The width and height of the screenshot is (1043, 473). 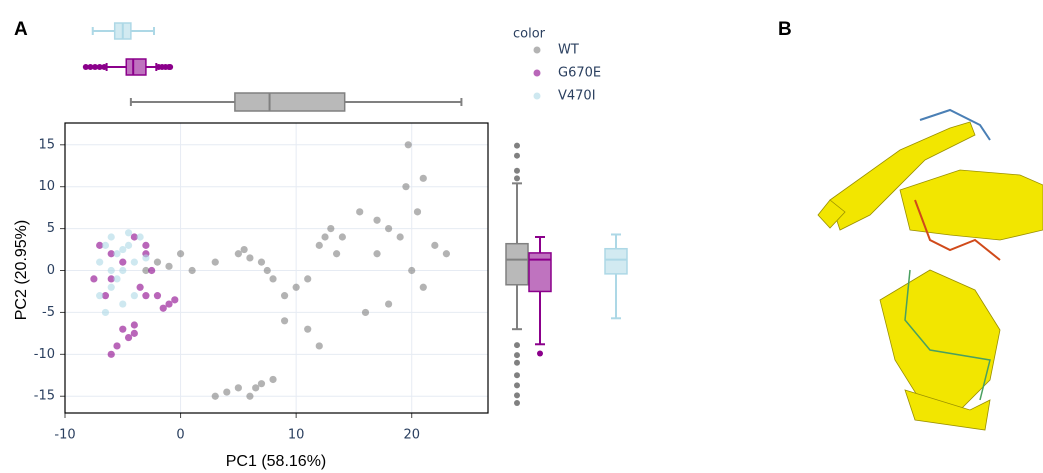 What do you see at coordinates (51, 270) in the screenshot?
I see `y-tick-label: 0` at bounding box center [51, 270].